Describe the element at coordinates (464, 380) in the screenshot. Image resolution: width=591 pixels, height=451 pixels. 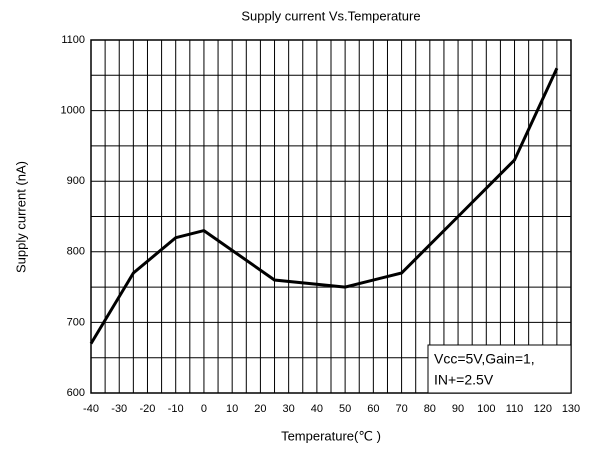
I see `annotation-text: IN+=2.5V` at that location.